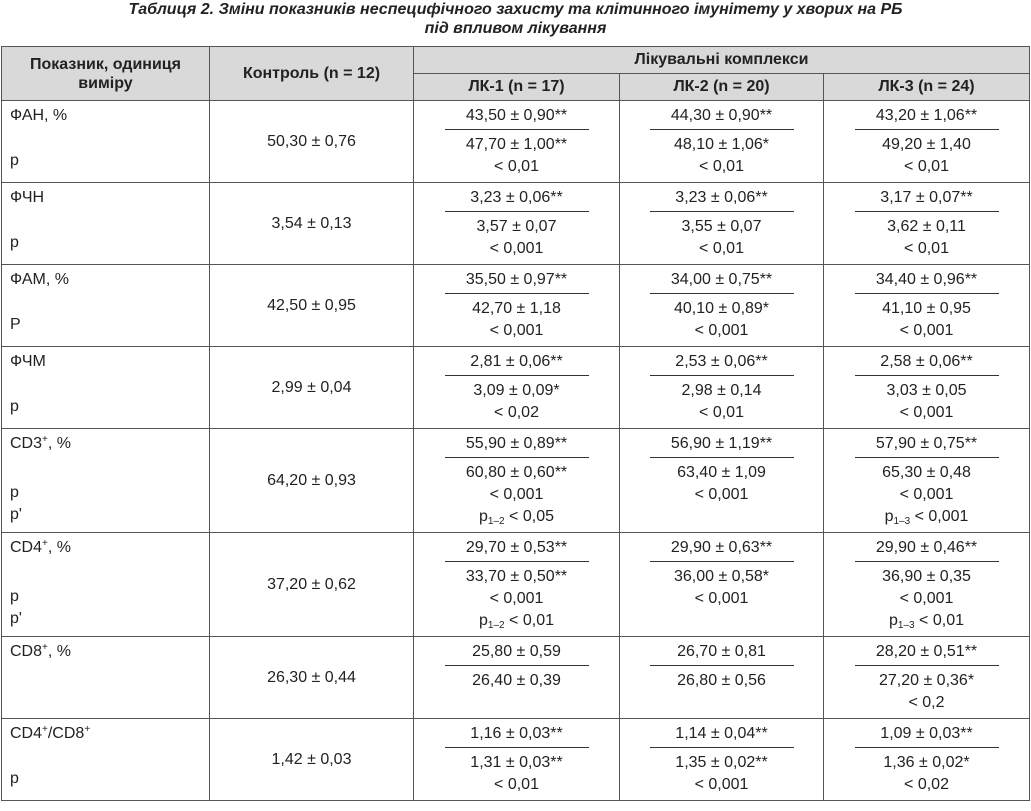 The height and width of the screenshot is (811, 1031). I want to click on p-labels: Р, so click(15, 325).